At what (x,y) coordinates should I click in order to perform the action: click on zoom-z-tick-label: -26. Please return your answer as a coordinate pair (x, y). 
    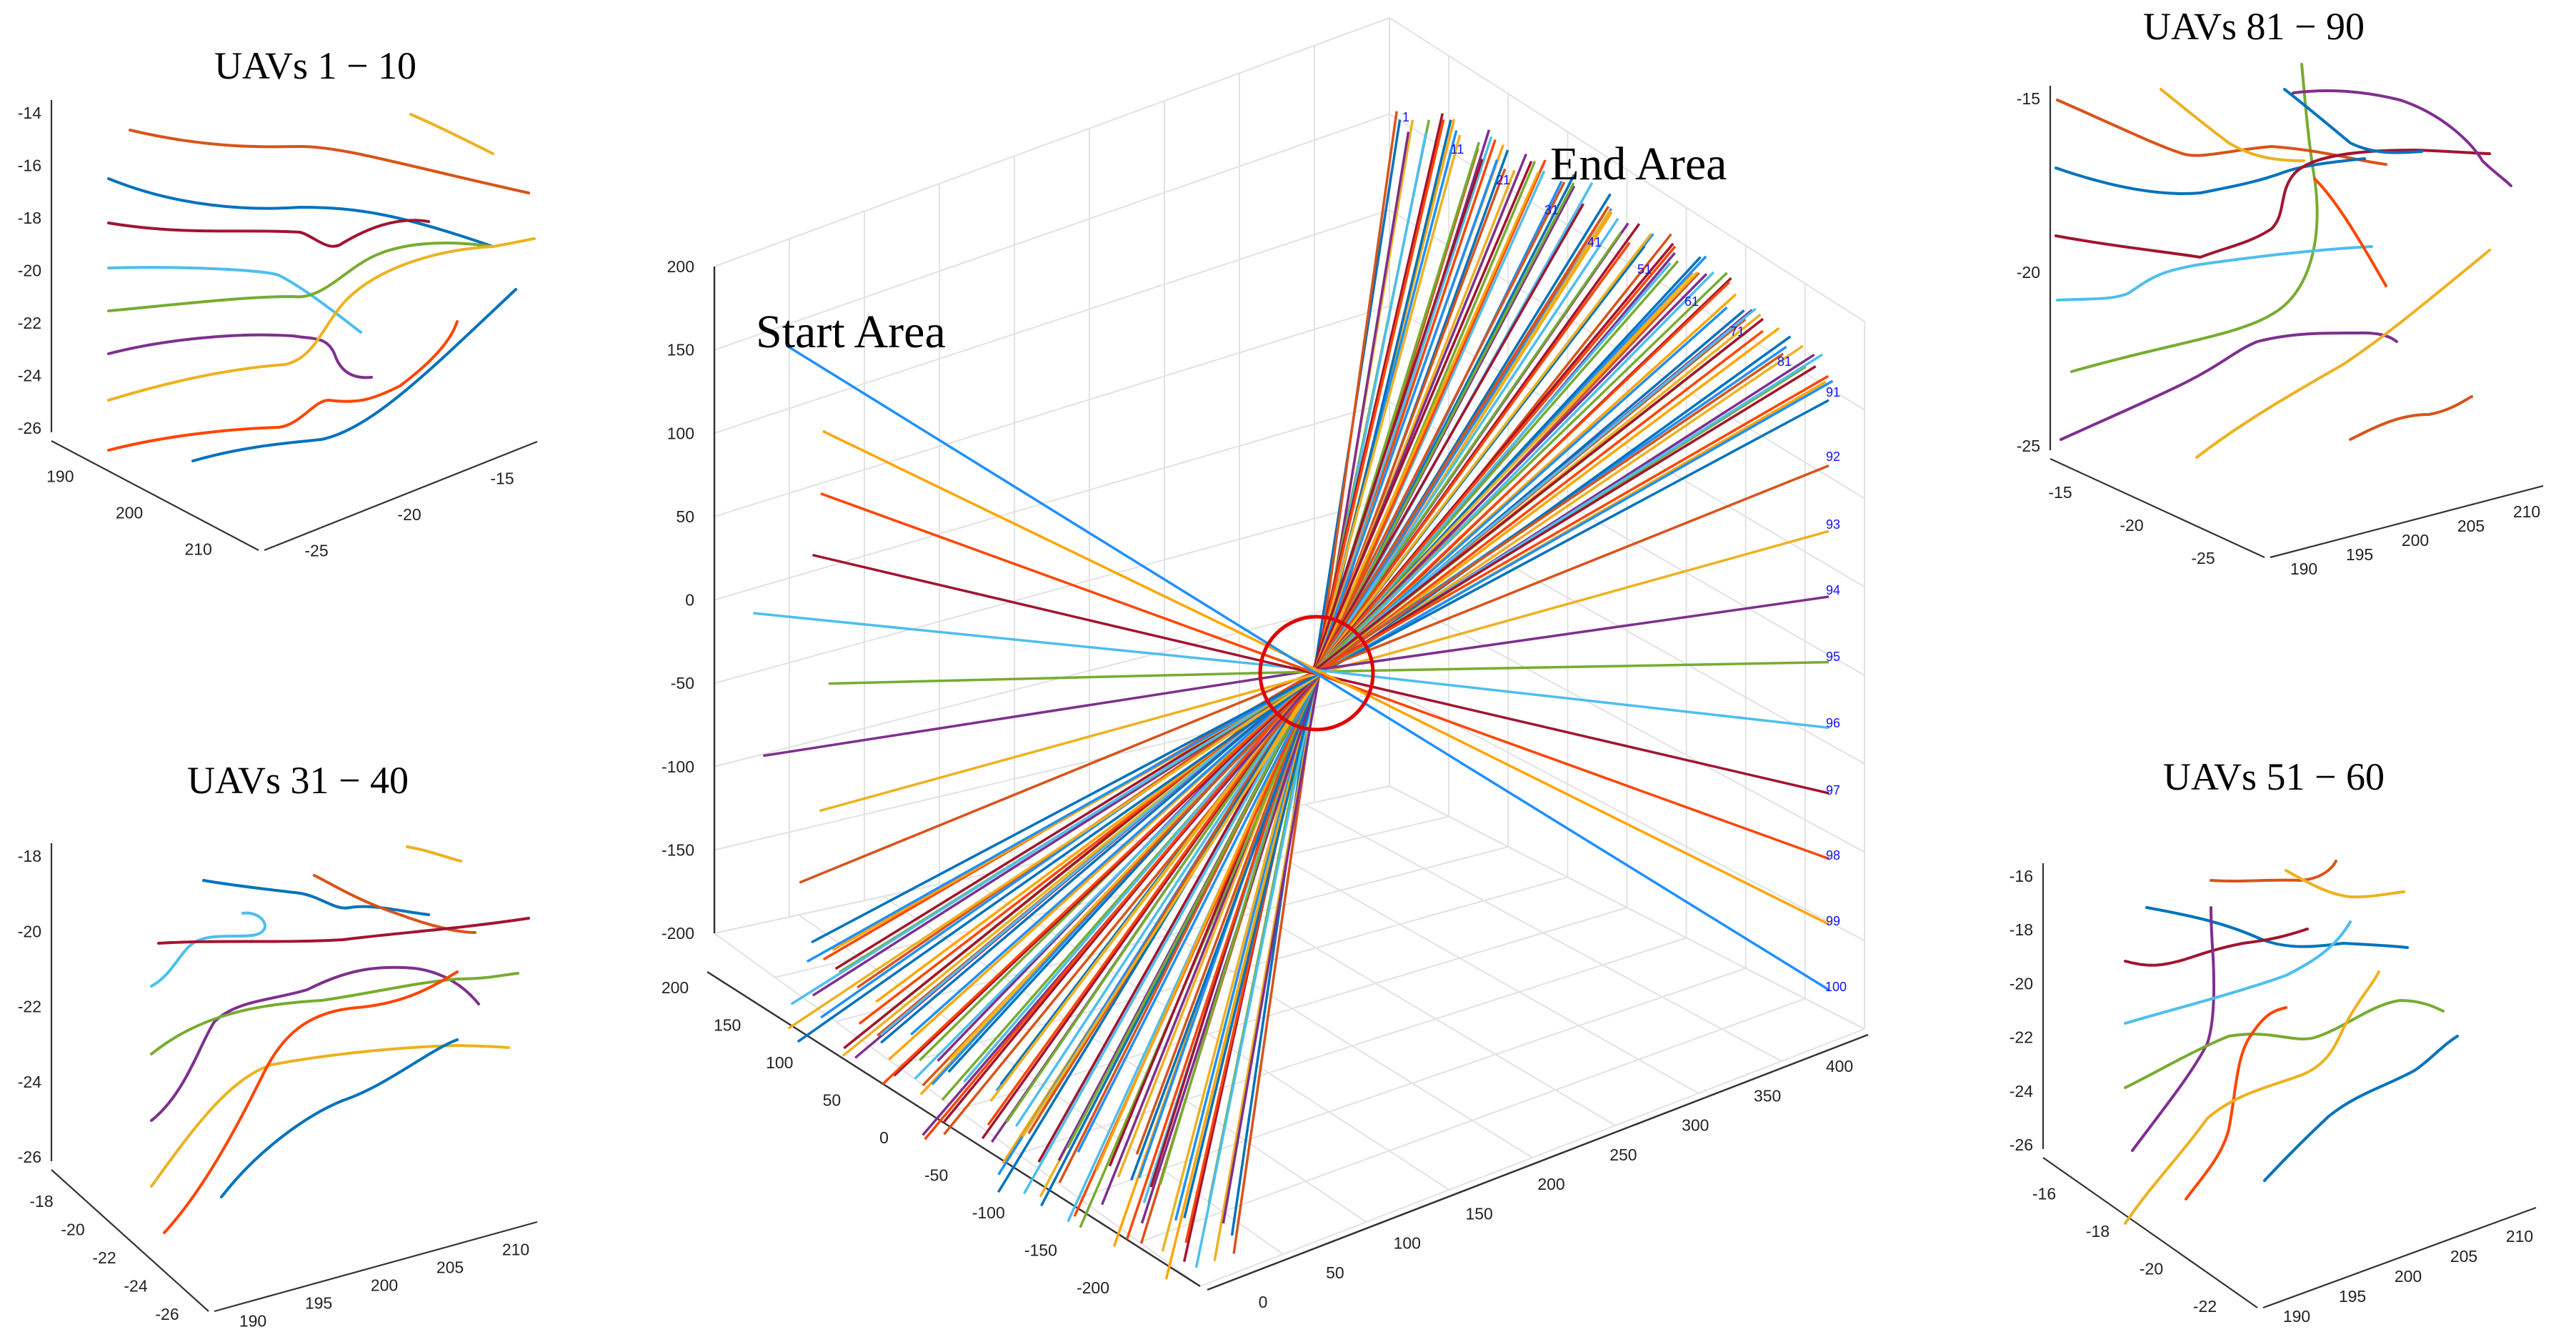
    Looking at the image, I should click on (29, 428).